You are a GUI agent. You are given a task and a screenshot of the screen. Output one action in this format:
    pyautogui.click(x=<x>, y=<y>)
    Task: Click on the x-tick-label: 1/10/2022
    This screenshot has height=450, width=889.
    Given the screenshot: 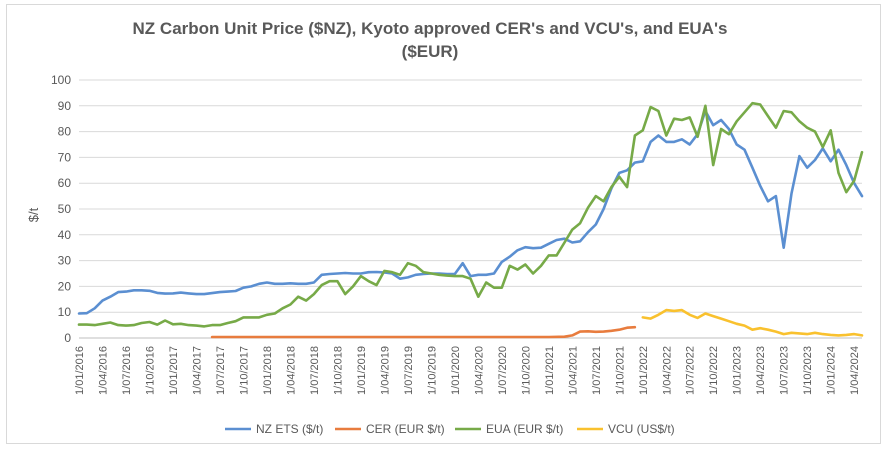 What is the action you would take?
    pyautogui.click(x=714, y=370)
    